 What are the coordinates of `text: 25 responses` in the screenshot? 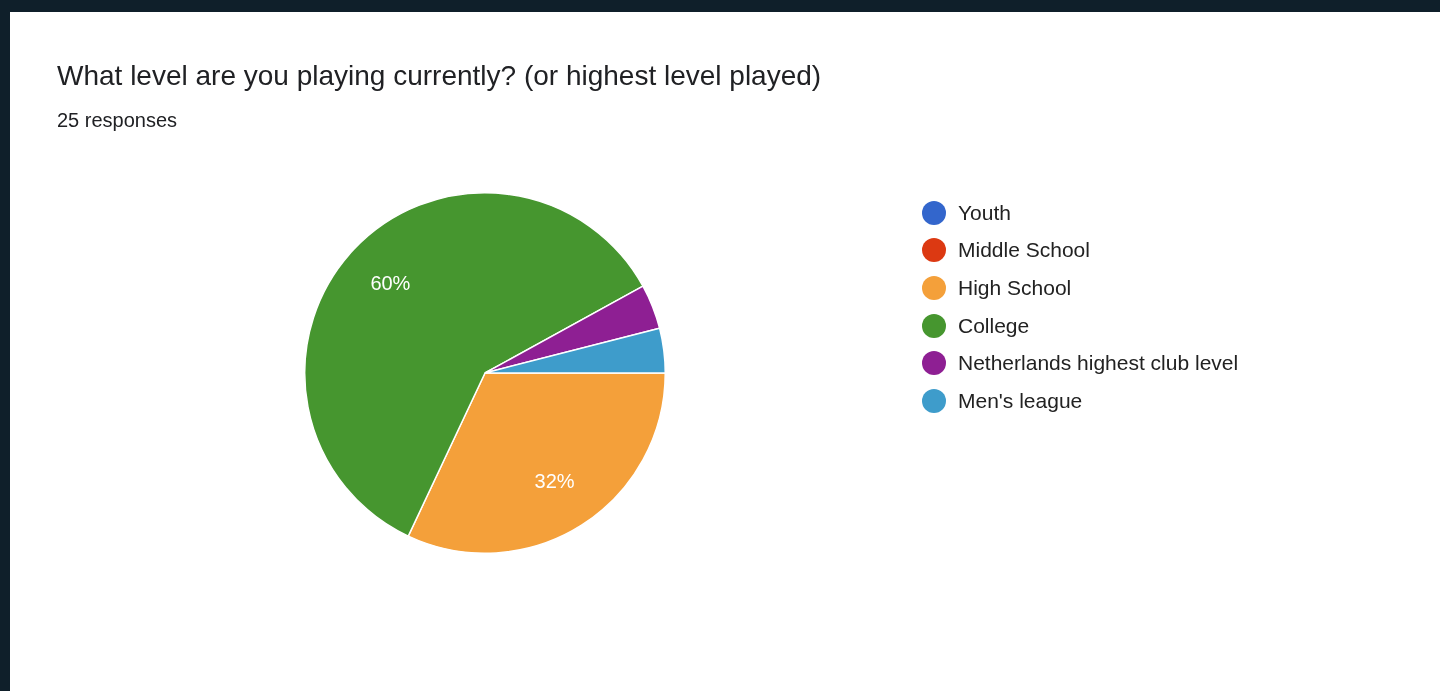 It's located at (117, 120).